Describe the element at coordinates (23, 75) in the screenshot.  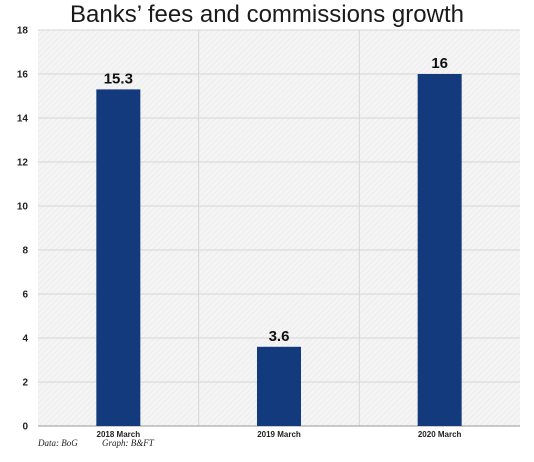
I see `y-tick-label: 16` at that location.